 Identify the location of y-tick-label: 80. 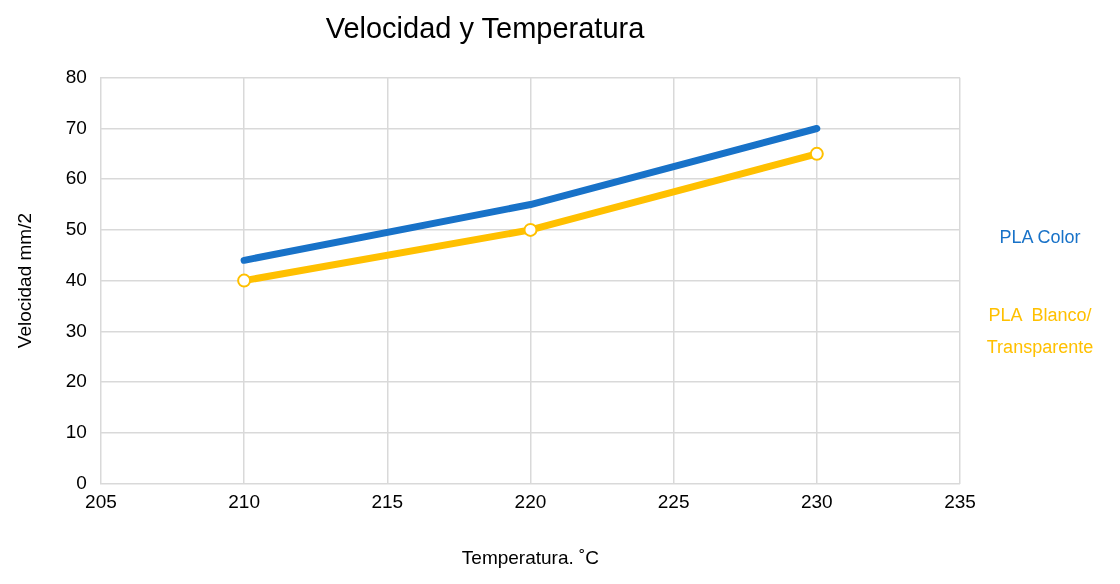
(76, 77).